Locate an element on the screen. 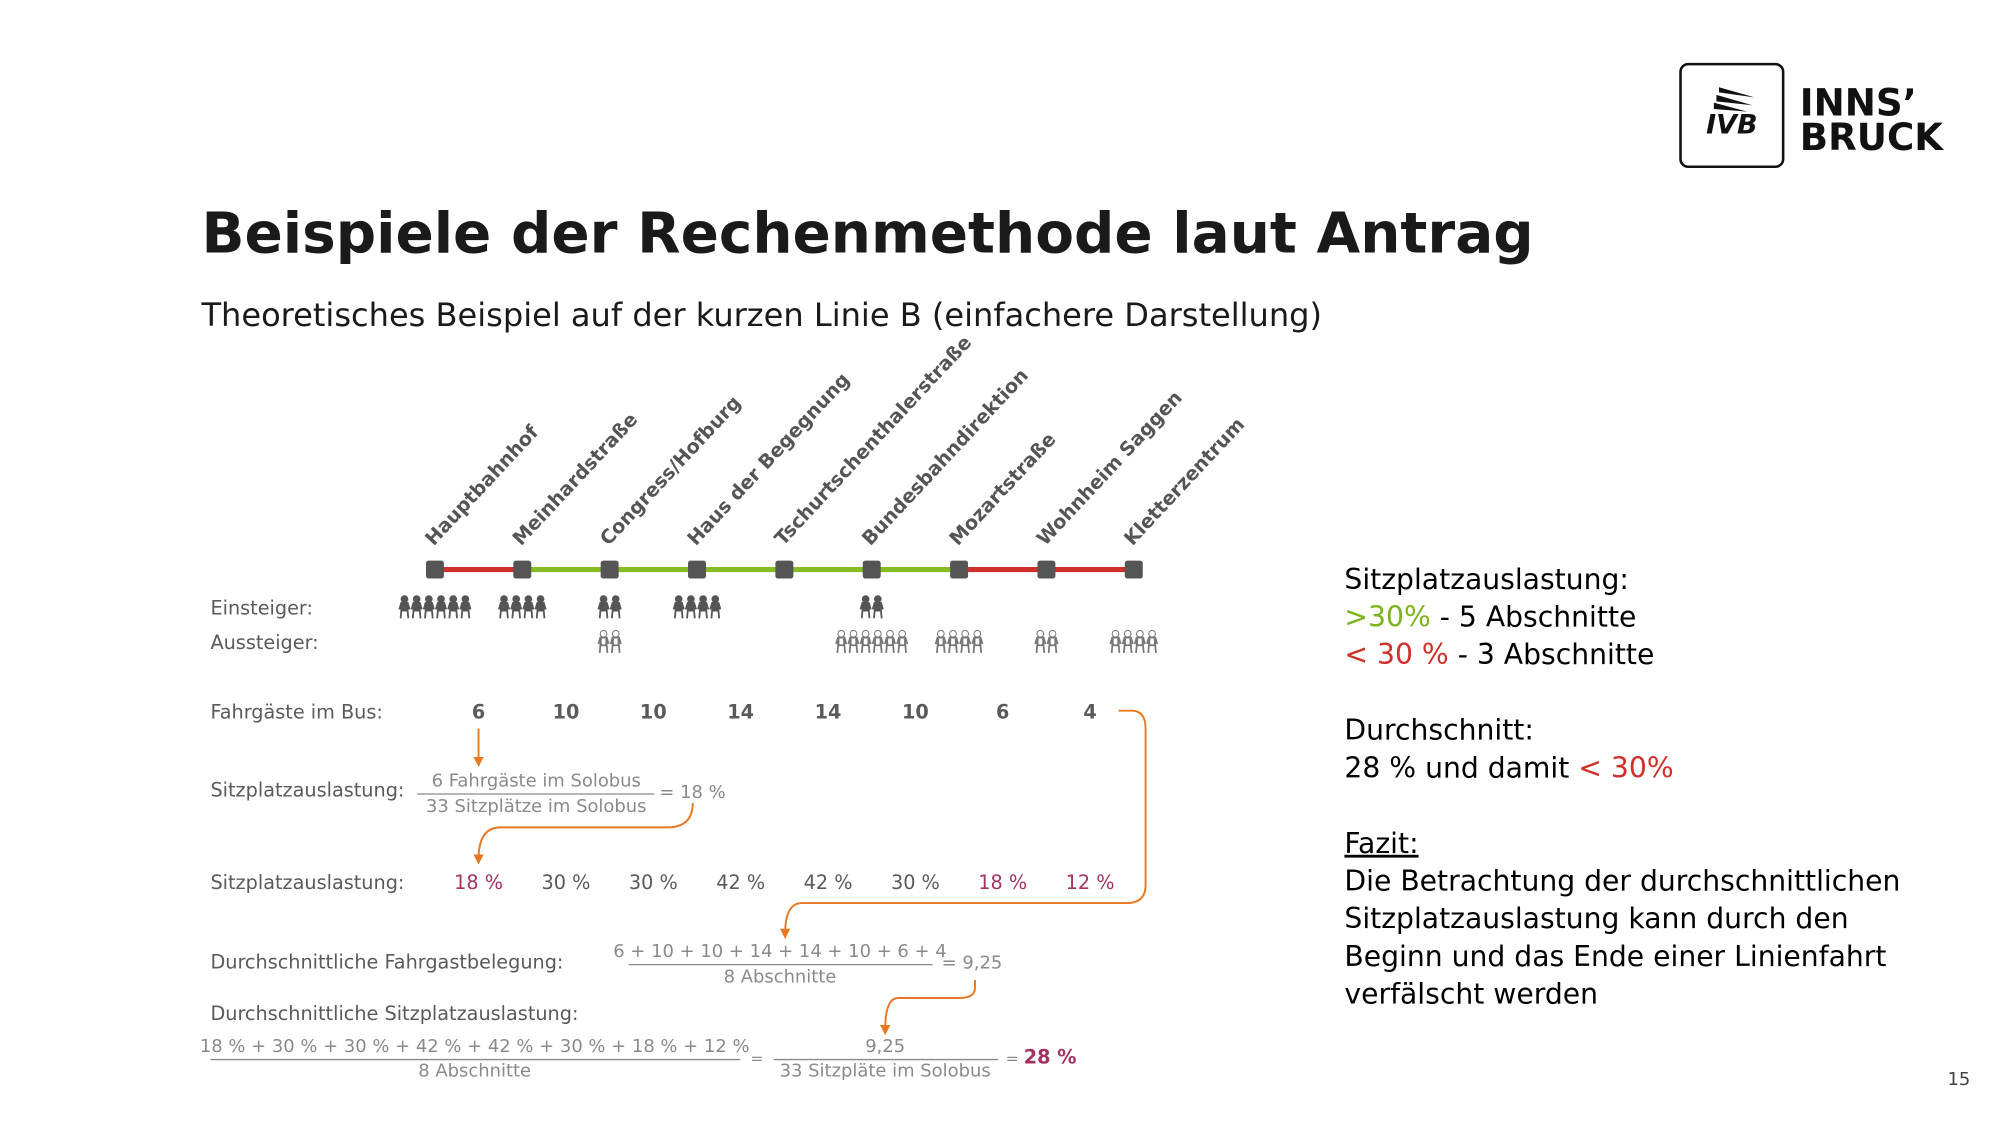 Image resolution: width=2000 pixels, height=1125 pixels. final-result: 28 % is located at coordinates (1050, 1056).